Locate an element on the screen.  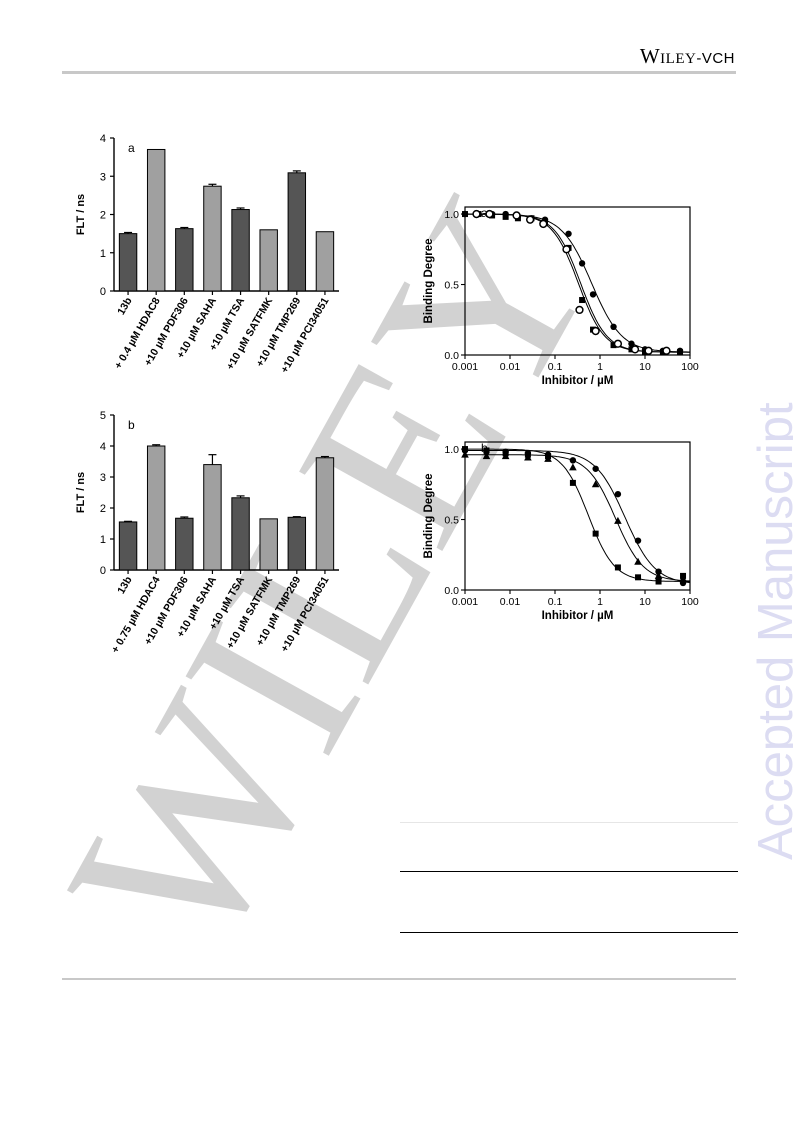
panel-label: b is located at coordinates (131, 425).